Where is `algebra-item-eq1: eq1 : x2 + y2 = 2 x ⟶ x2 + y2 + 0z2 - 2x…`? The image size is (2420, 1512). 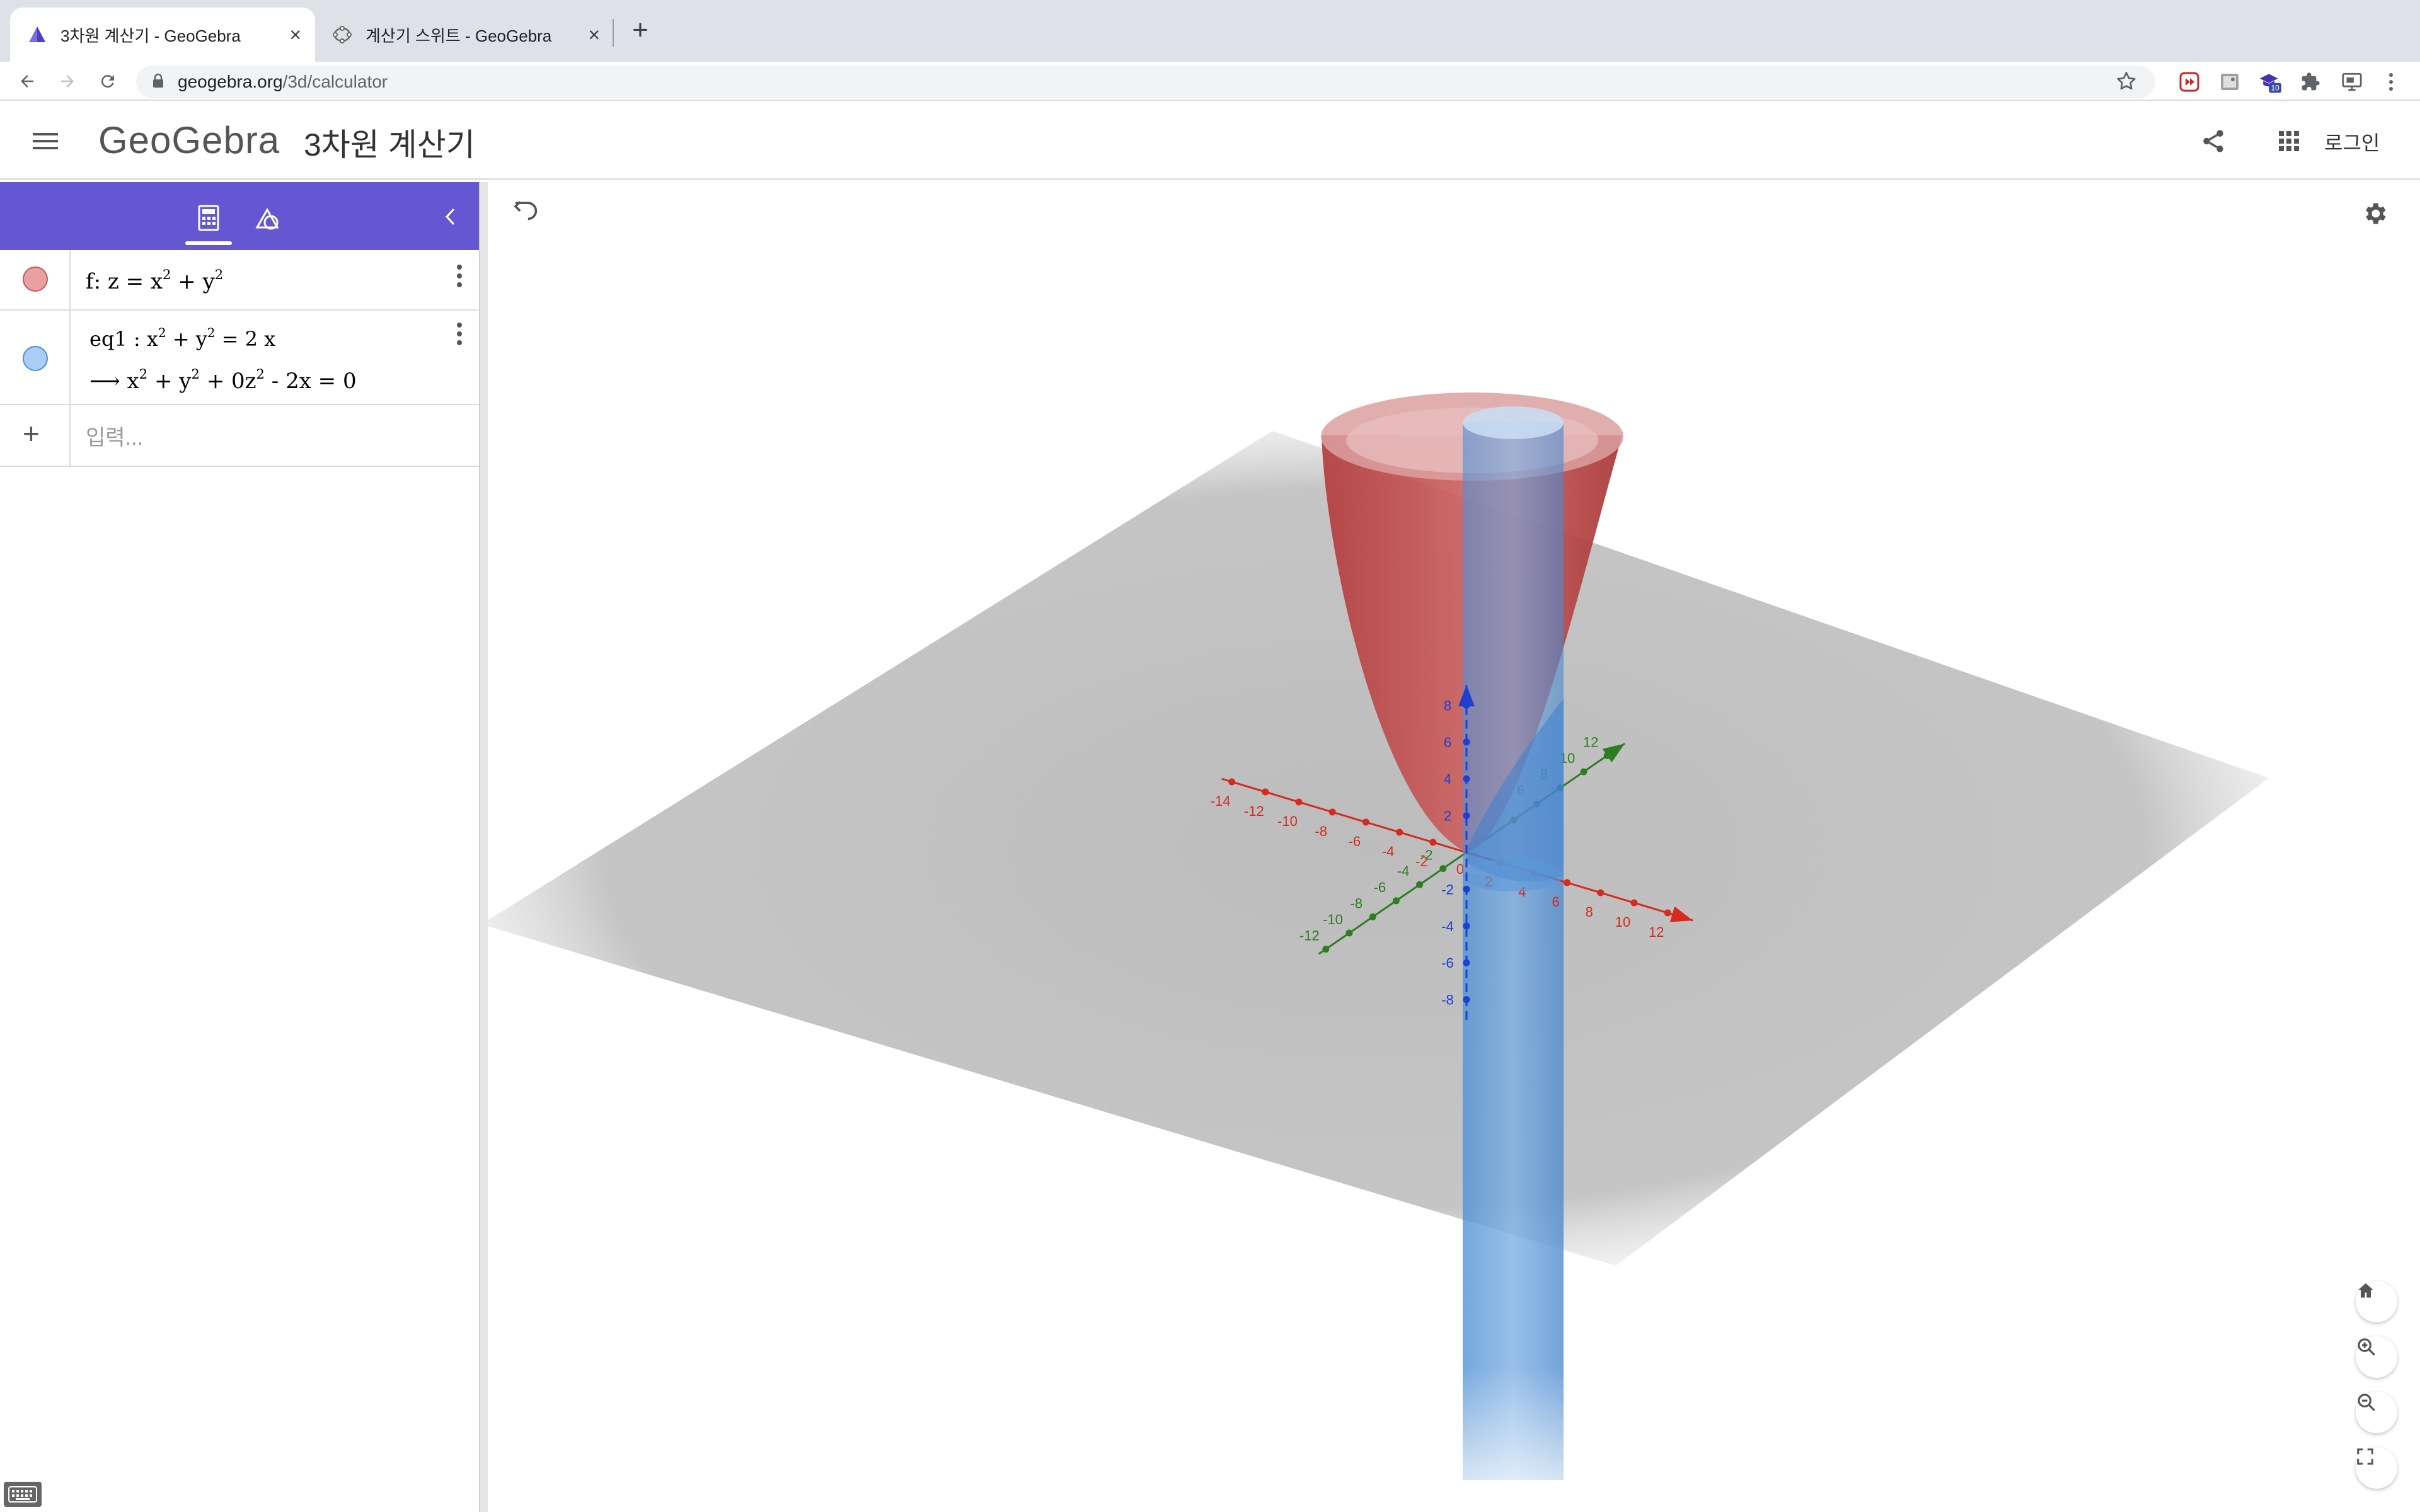
algebra-item-eq1: eq1 : x2 + y2 = 2 x ⟶ x2 + y2 + 0z2 - 2x… is located at coordinates (240, 358).